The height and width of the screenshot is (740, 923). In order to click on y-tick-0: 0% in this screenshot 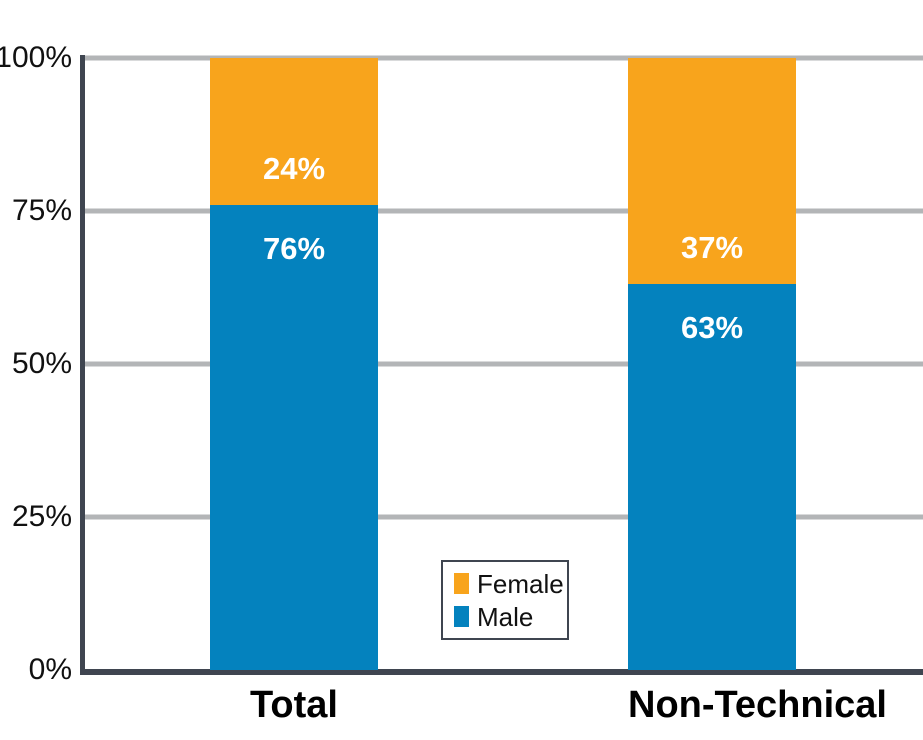, I will do `click(50, 669)`.